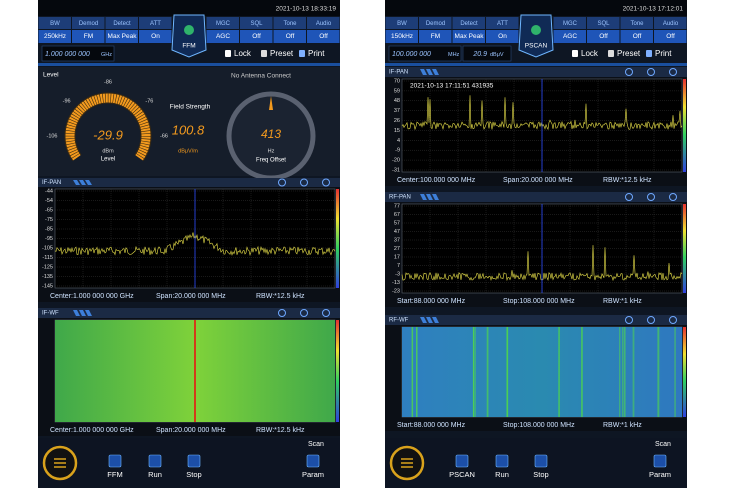  What do you see at coordinates (397, 131) in the screenshot?
I see `y-tick-label: 15` at bounding box center [397, 131].